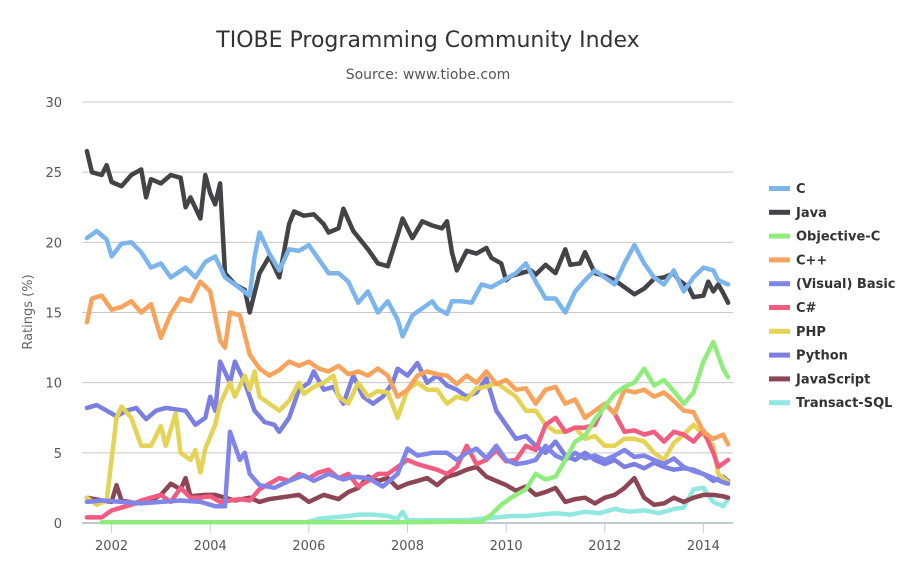  I want to click on legend-label: (Visual) Basic, so click(846, 284).